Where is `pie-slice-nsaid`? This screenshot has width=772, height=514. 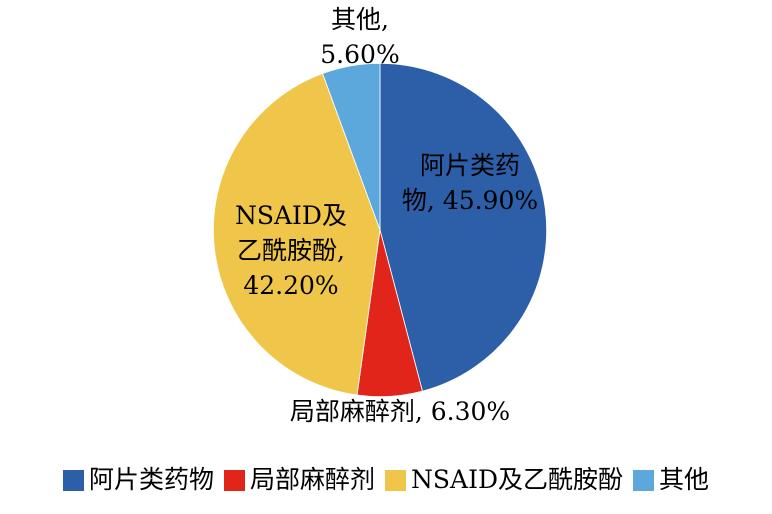 pie-slice-nsaid is located at coordinates (296, 234).